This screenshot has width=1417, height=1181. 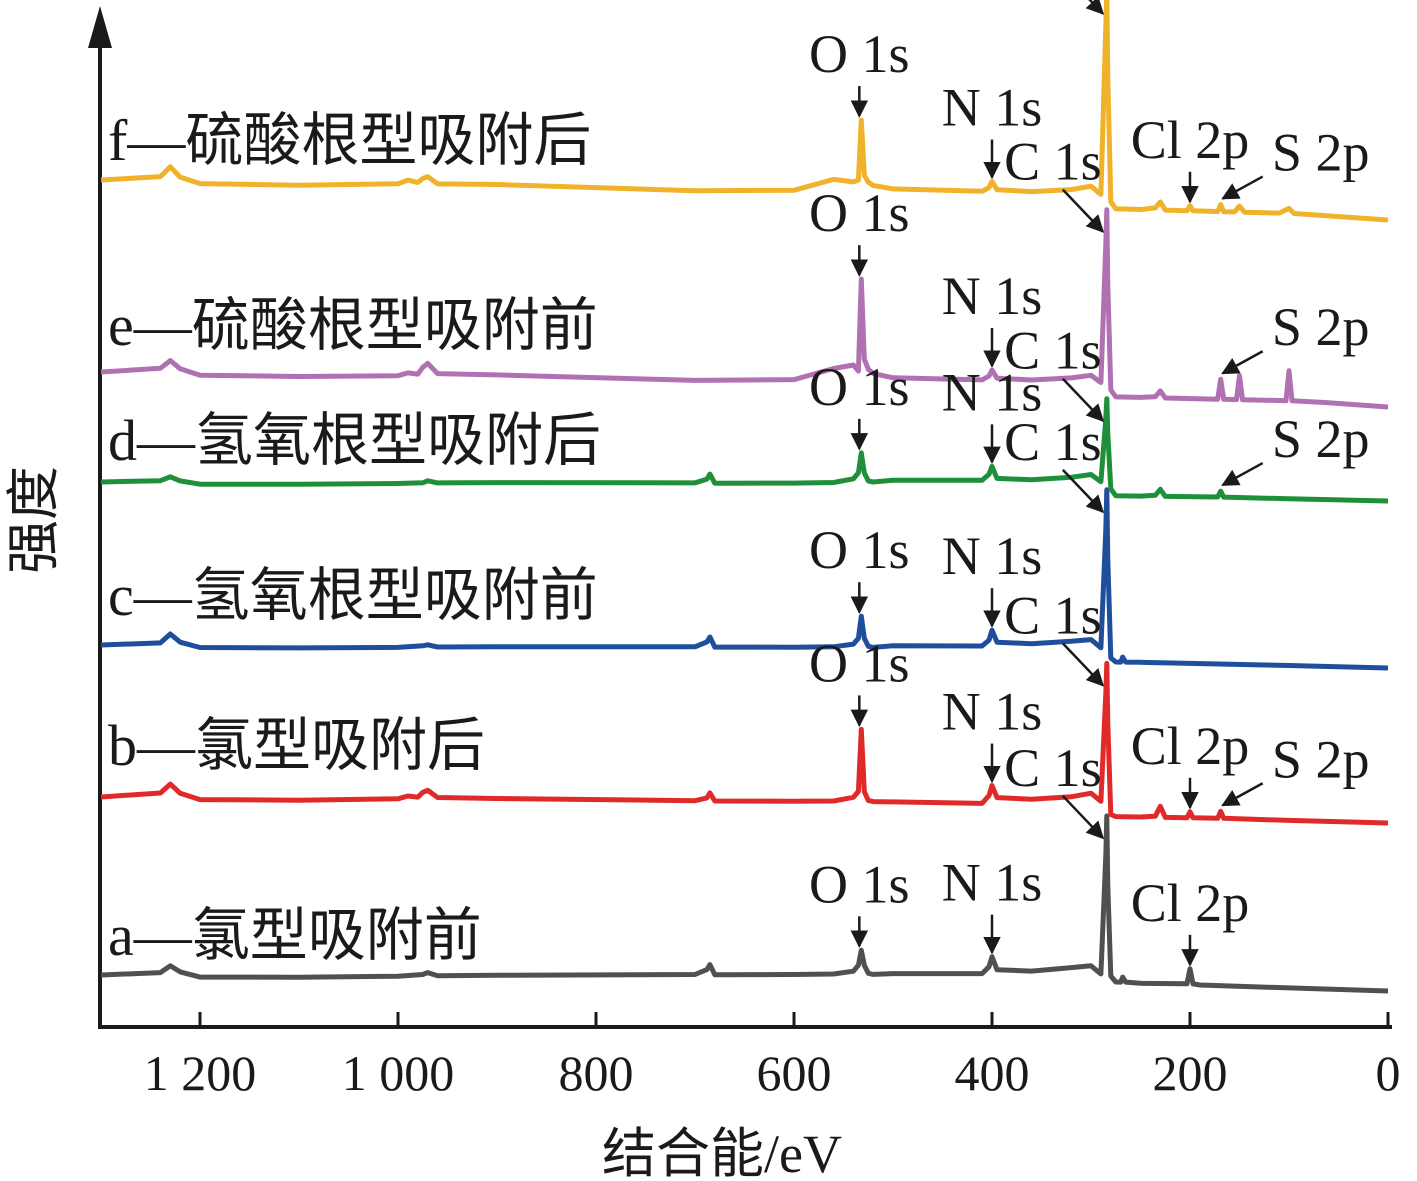 What do you see at coordinates (744, 903) in the screenshot?
I see `series-line-a` at bounding box center [744, 903].